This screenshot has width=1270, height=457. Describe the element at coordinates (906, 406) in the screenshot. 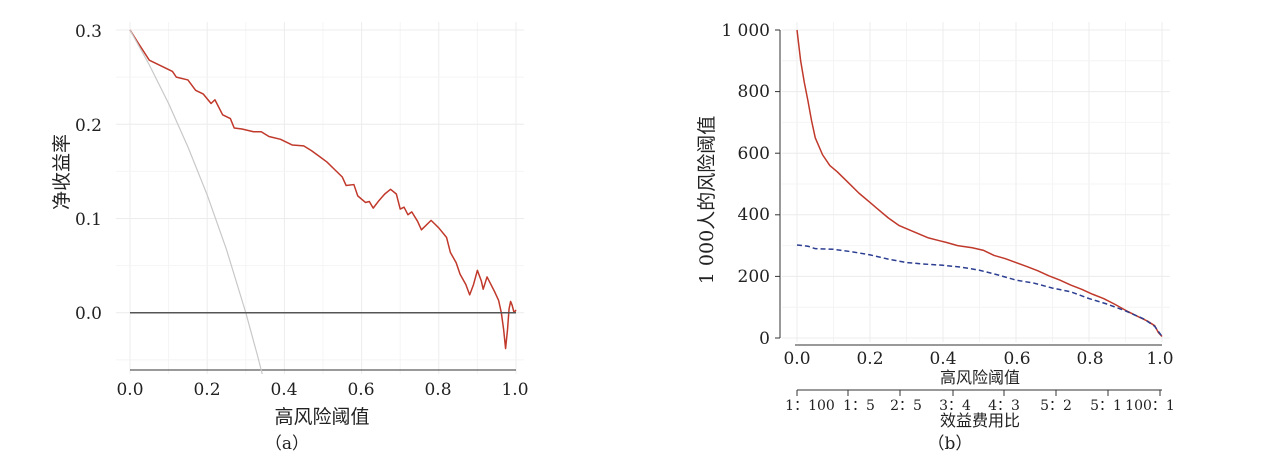

I see `chart-b-secondary-tick-label: 2：5` at that location.